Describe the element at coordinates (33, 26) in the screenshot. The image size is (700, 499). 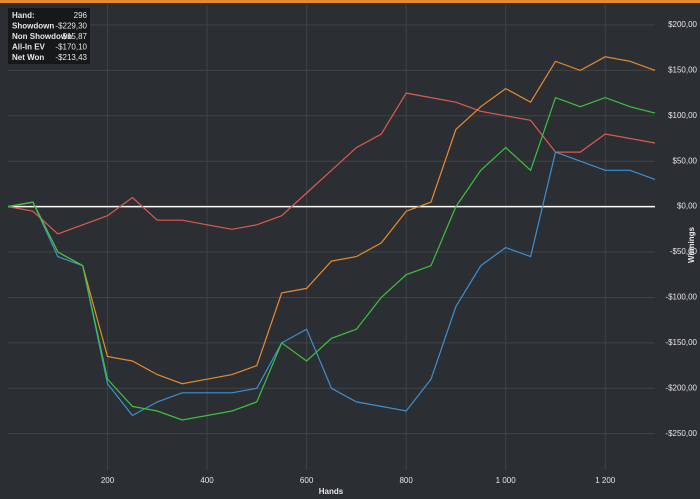
I see `info-label: Showdown` at that location.